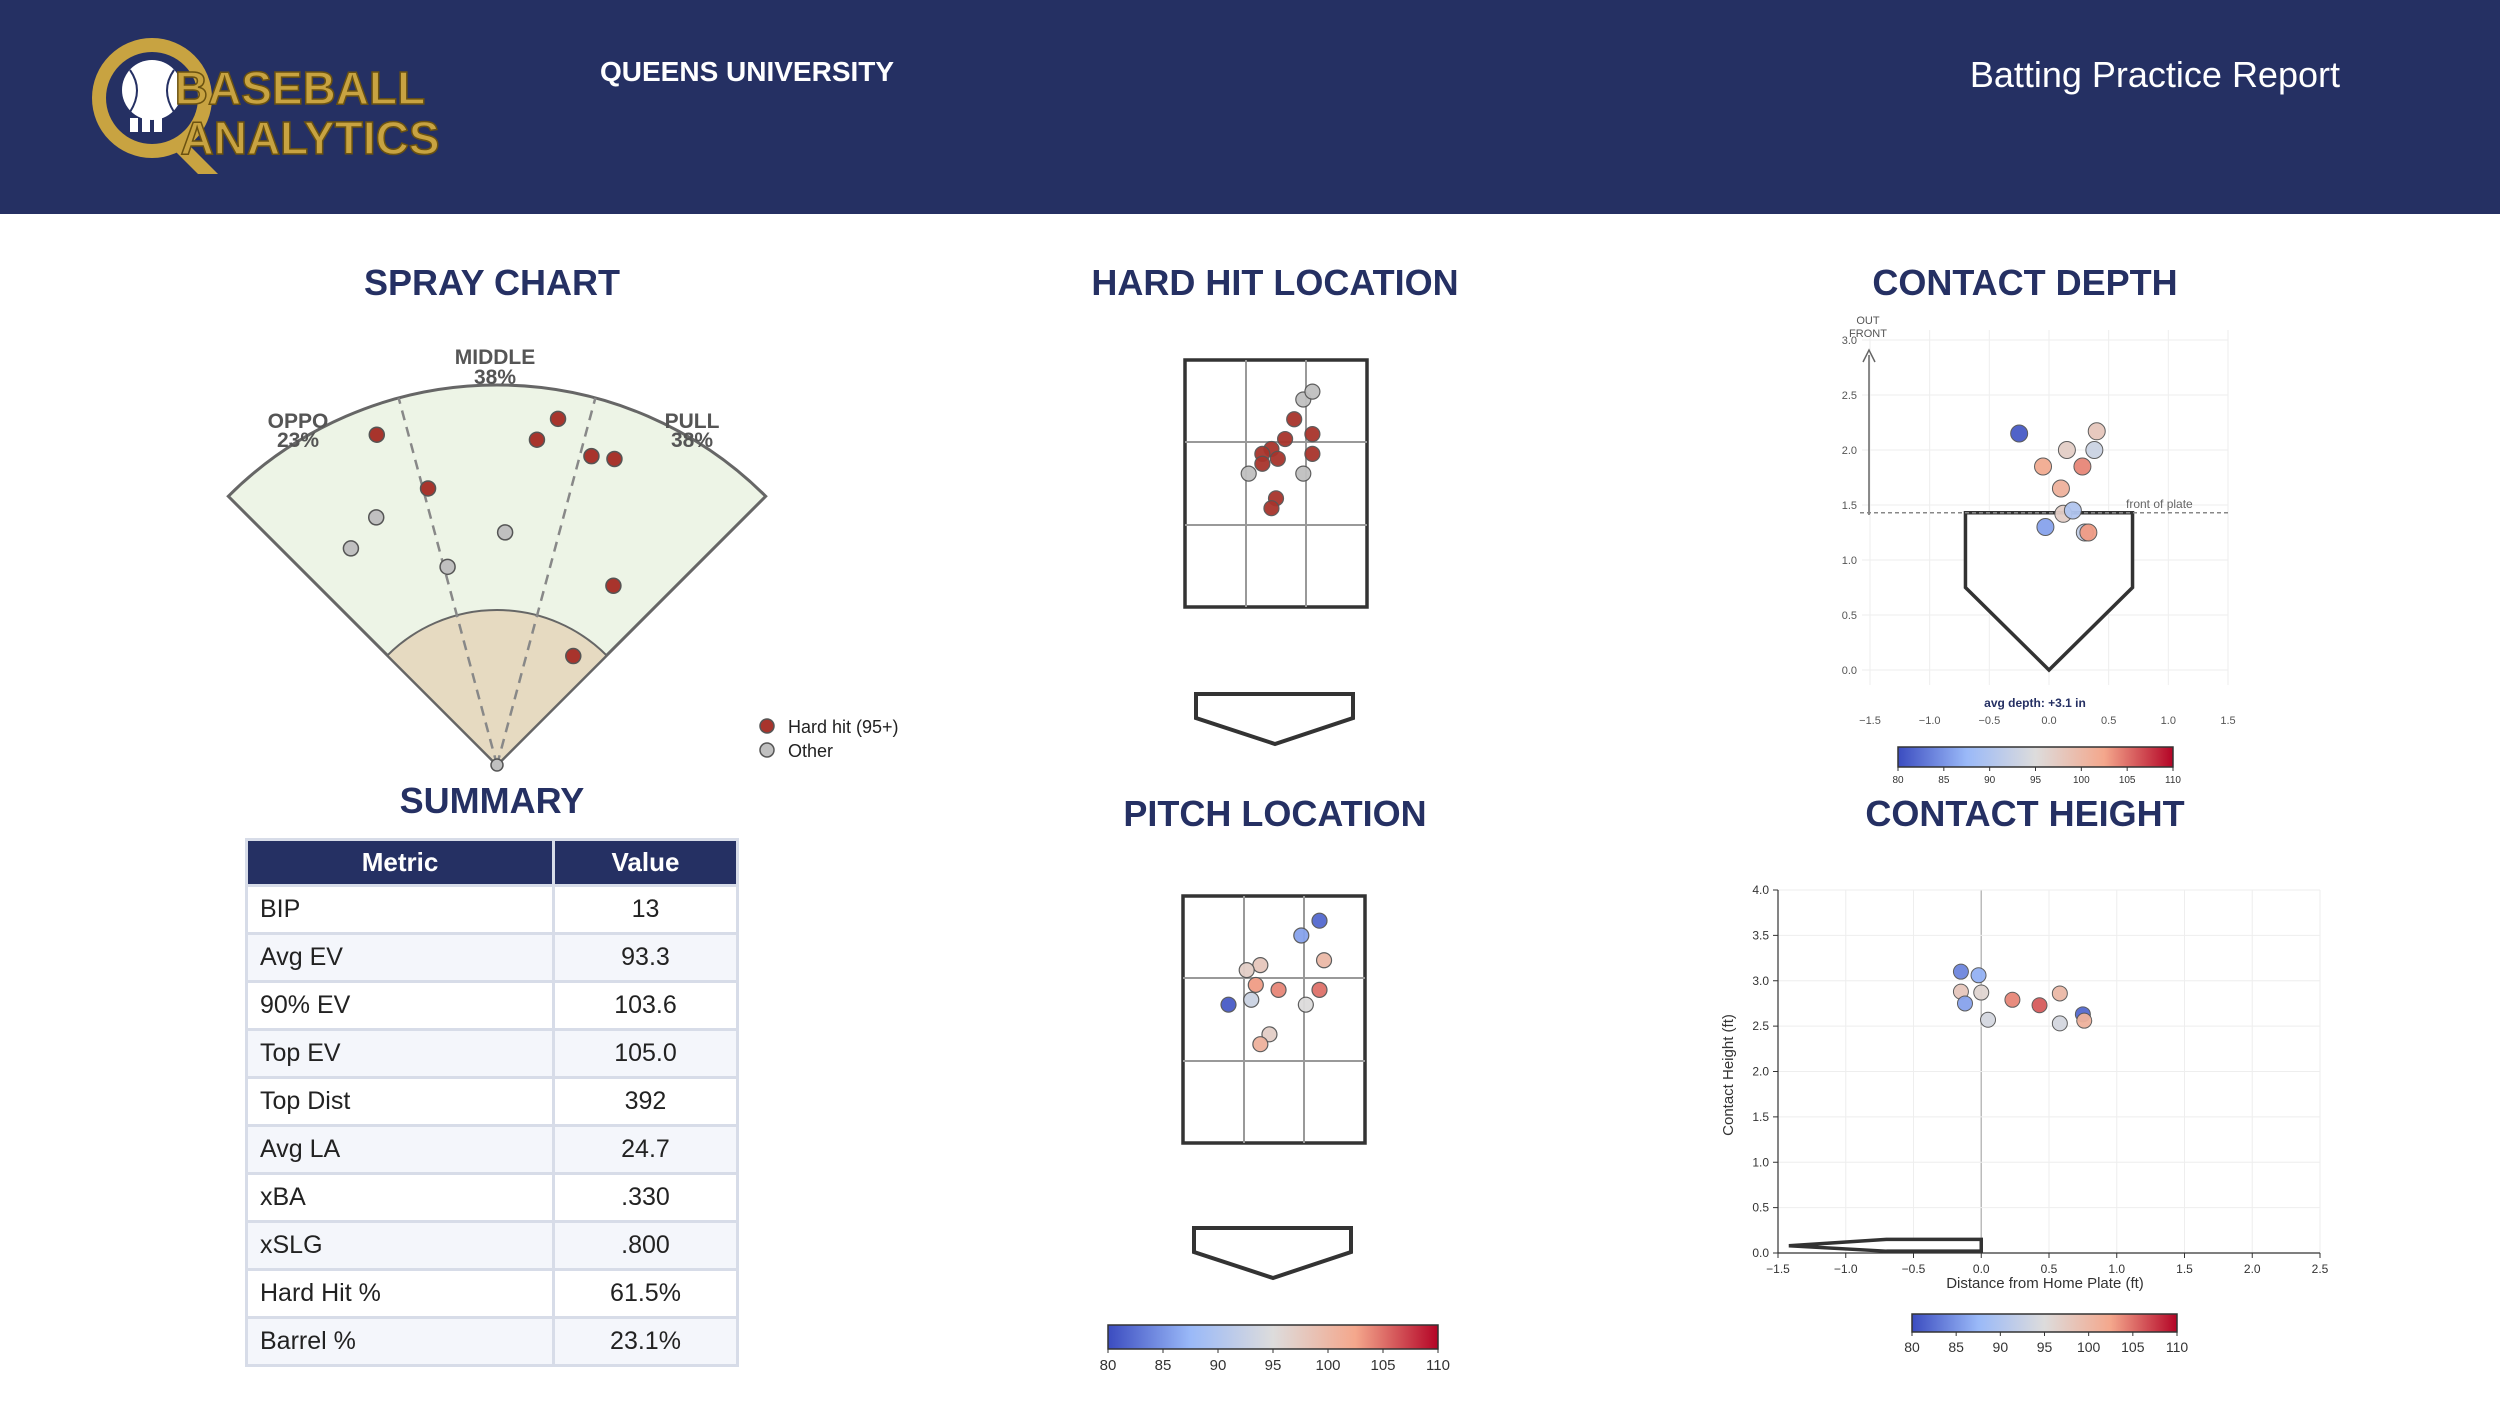 The width and height of the screenshot is (2500, 1406). I want to click on zone-oppo-label: OPPO, so click(298, 421).